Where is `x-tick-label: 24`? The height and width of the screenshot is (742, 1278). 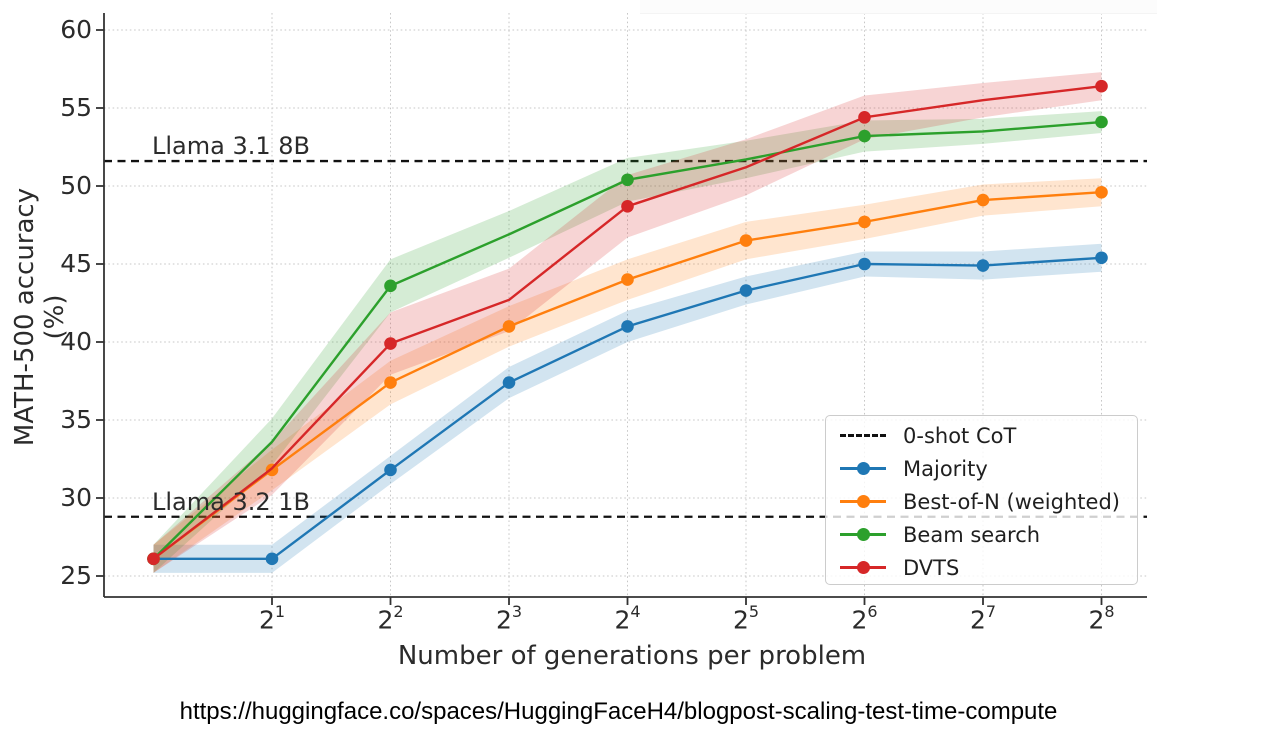
x-tick-label: 24 is located at coordinates (627, 618).